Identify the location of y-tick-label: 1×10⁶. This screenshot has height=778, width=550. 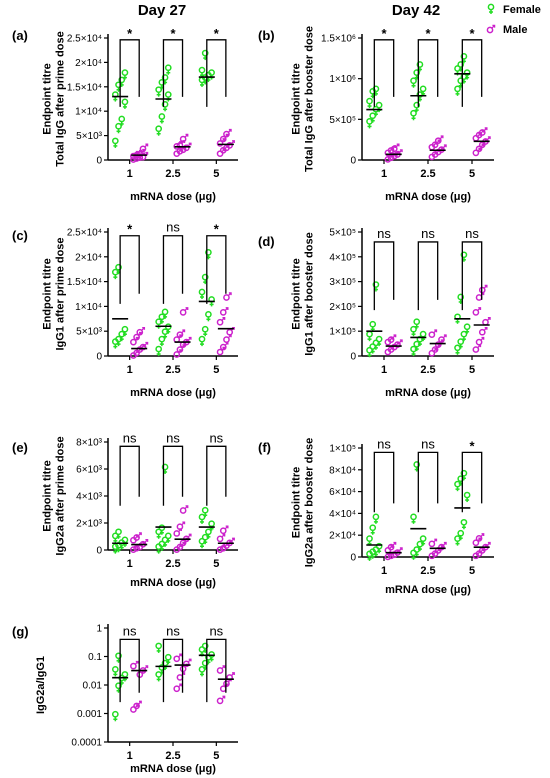
(342, 79).